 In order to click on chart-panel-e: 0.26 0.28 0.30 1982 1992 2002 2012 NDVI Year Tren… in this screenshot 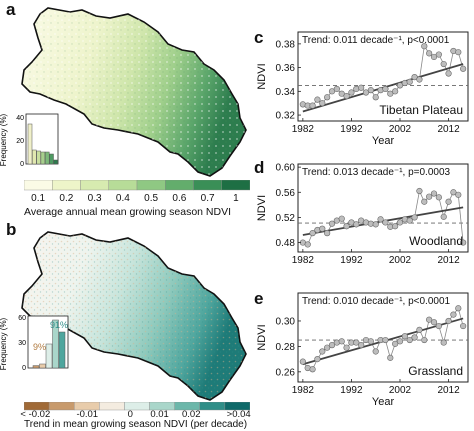, I will do `click(362, 350)`.